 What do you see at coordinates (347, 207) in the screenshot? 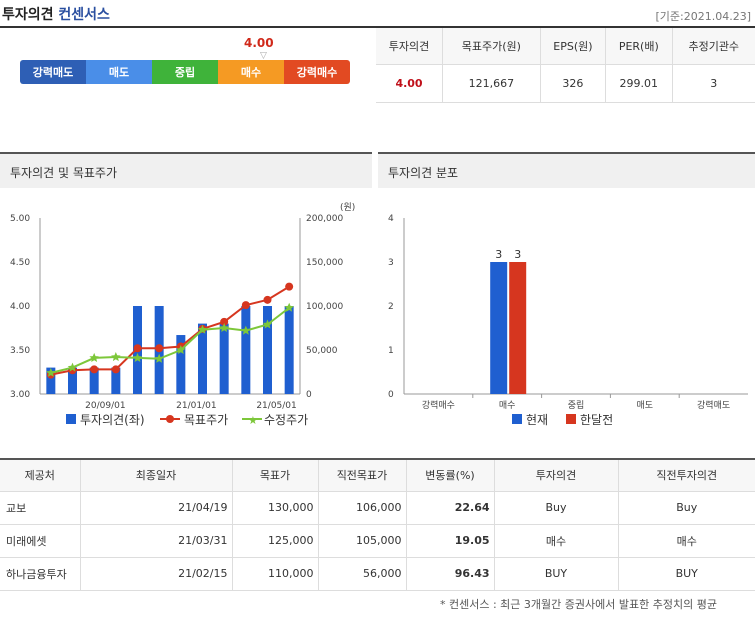
I see `y-right-unit-label: (원)` at bounding box center [347, 207].